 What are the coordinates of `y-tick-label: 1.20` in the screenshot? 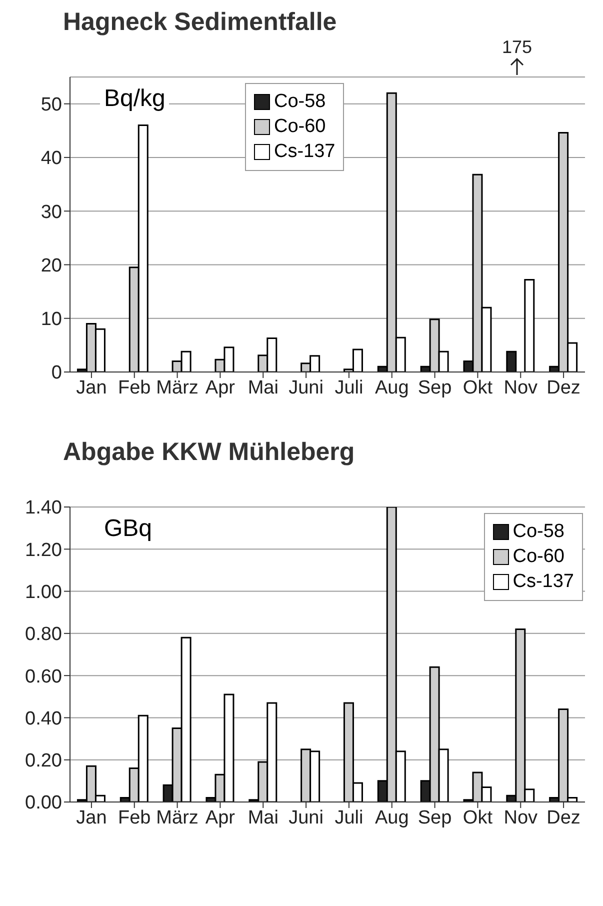 It's located at (43, 550).